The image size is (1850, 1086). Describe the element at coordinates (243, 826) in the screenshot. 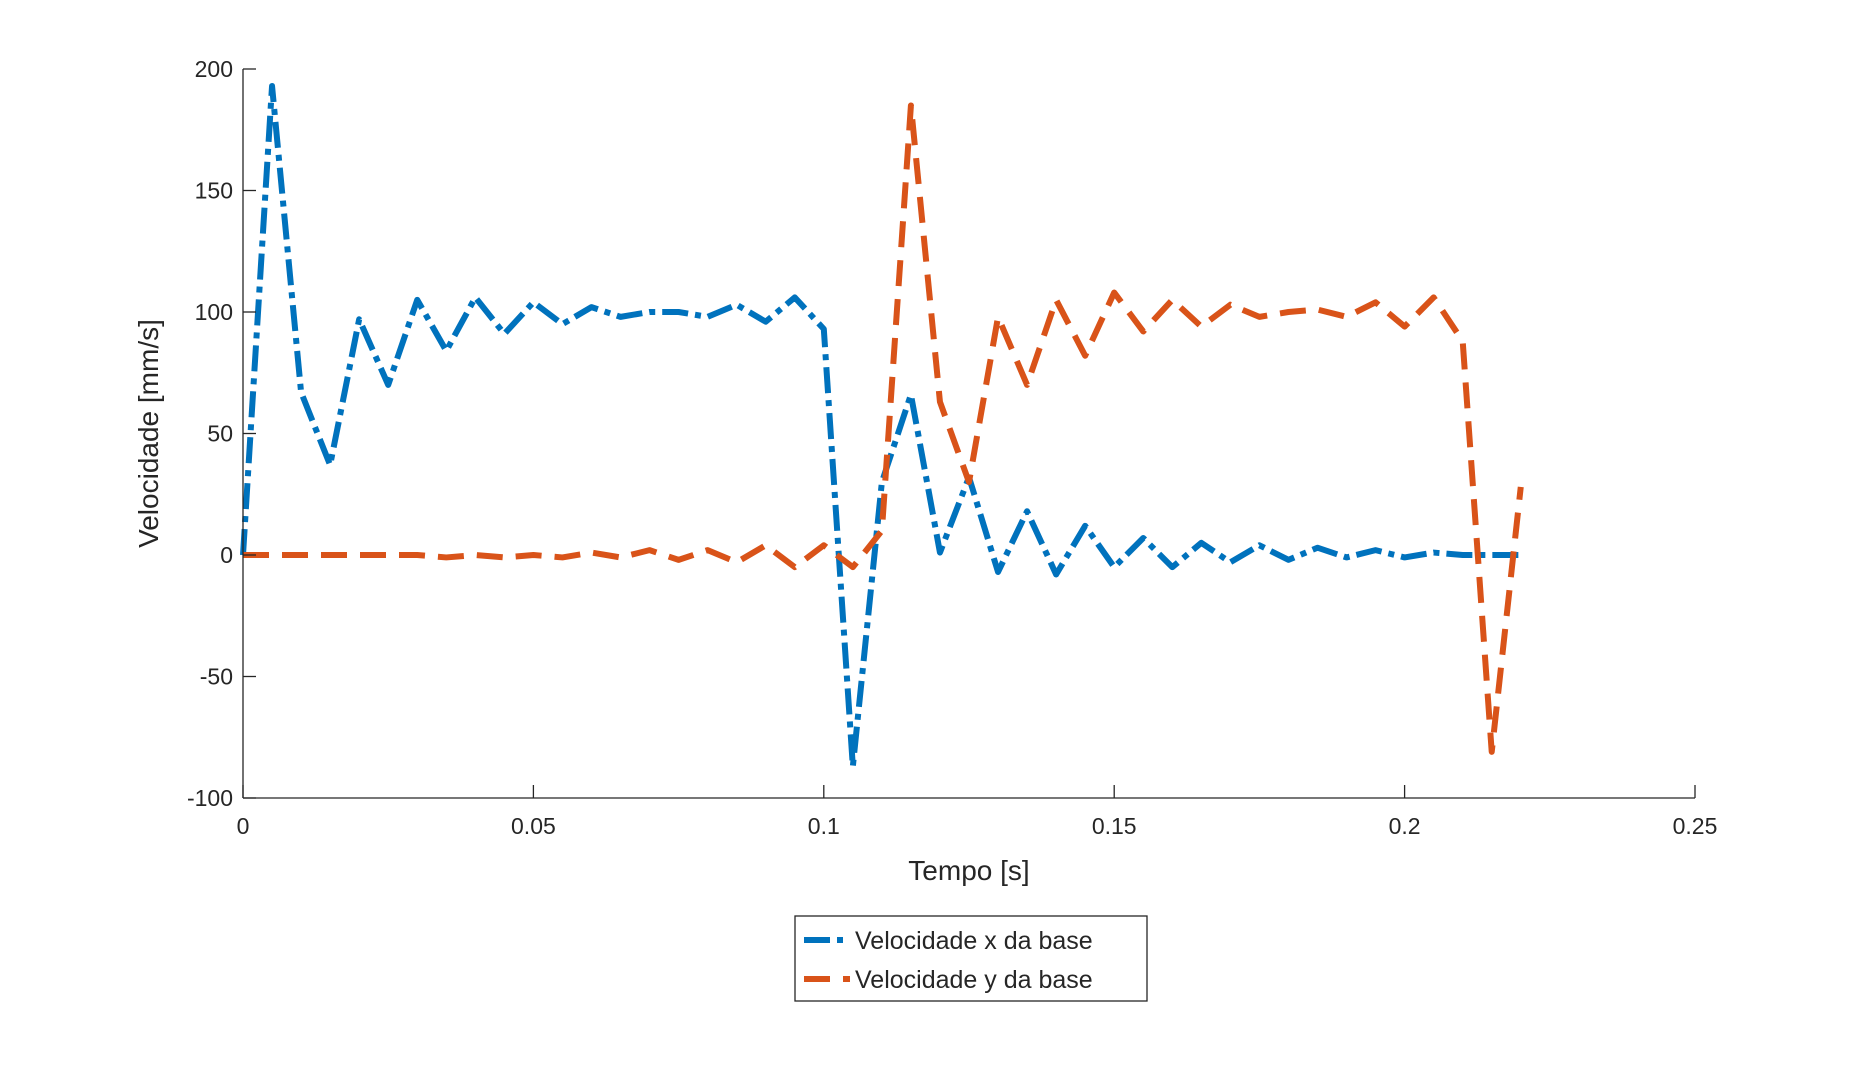

I see `x-tick-label: 0` at that location.